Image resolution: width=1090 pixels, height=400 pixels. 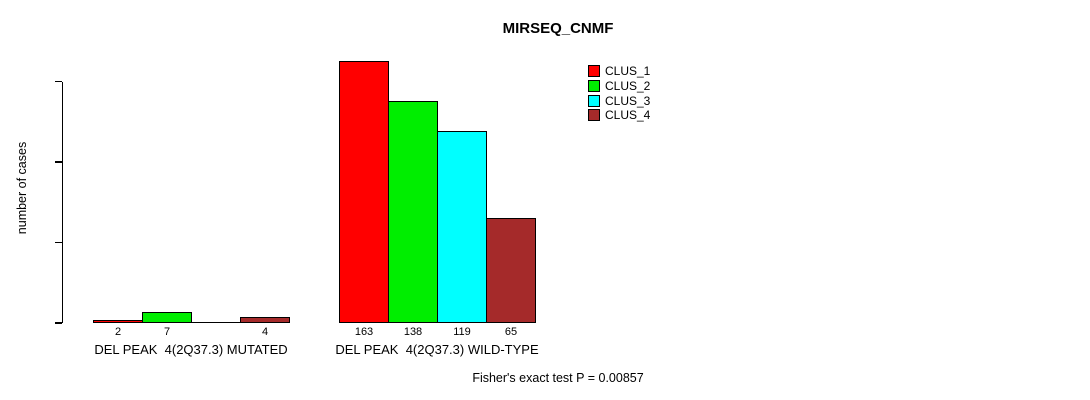 I want to click on legend-label: CLUS_3, so click(x=628, y=100).